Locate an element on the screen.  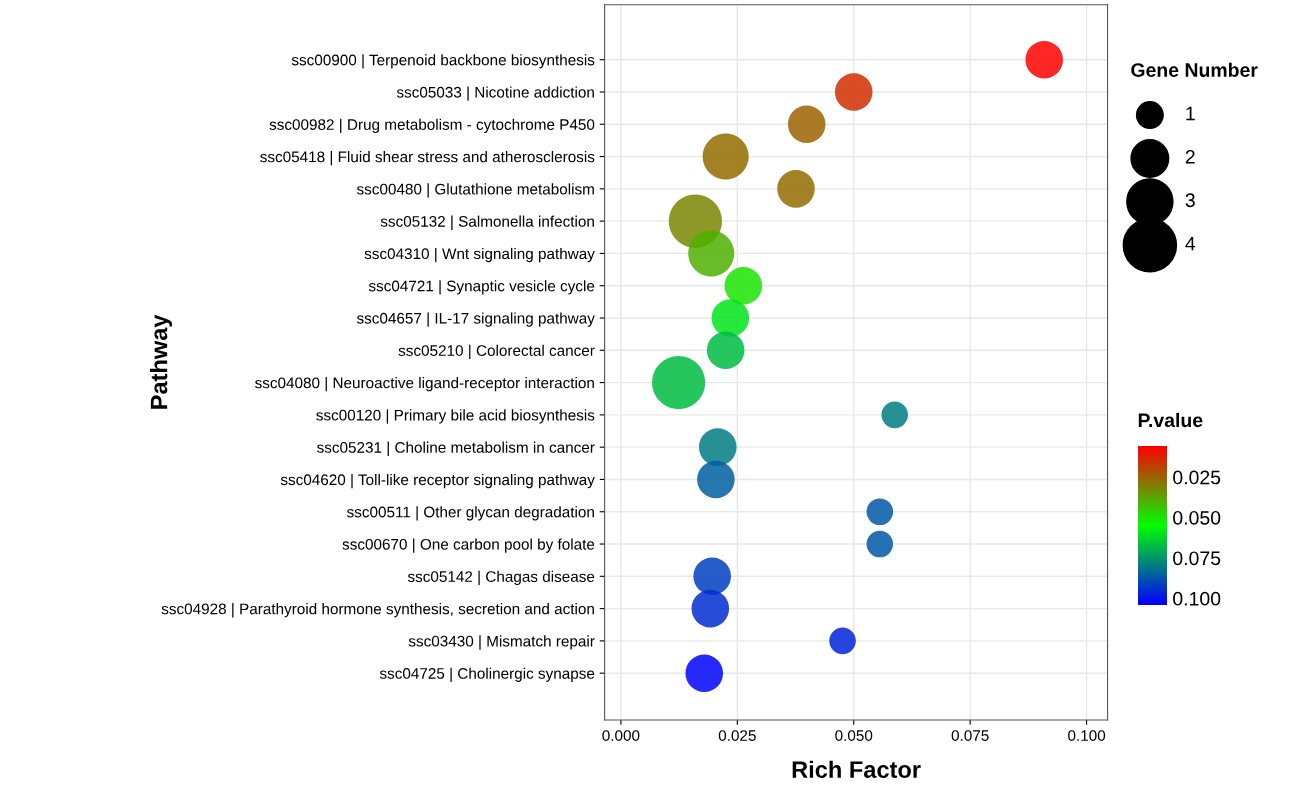
y-tick-label: ssc00120 | Primary bile acid biosynthesis is located at coordinates (455, 416).